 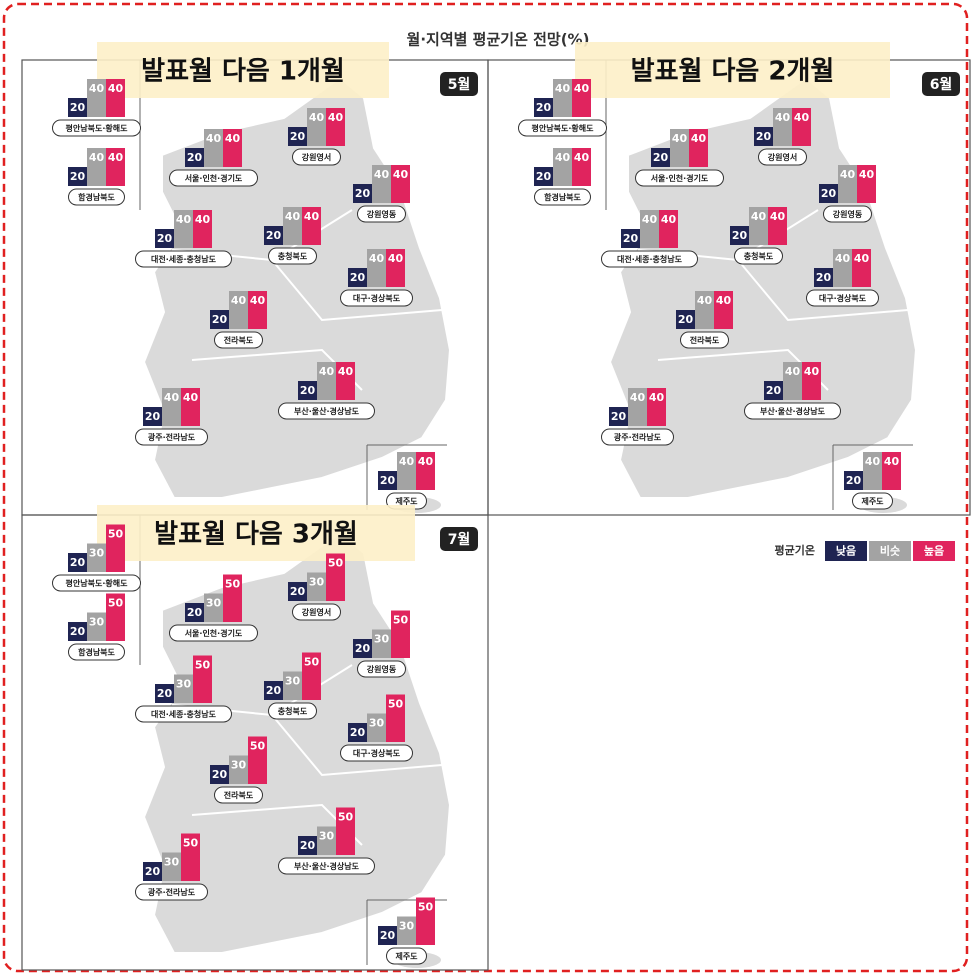 I want to click on region-label: 부산·울산·경상남도, so click(x=327, y=411).